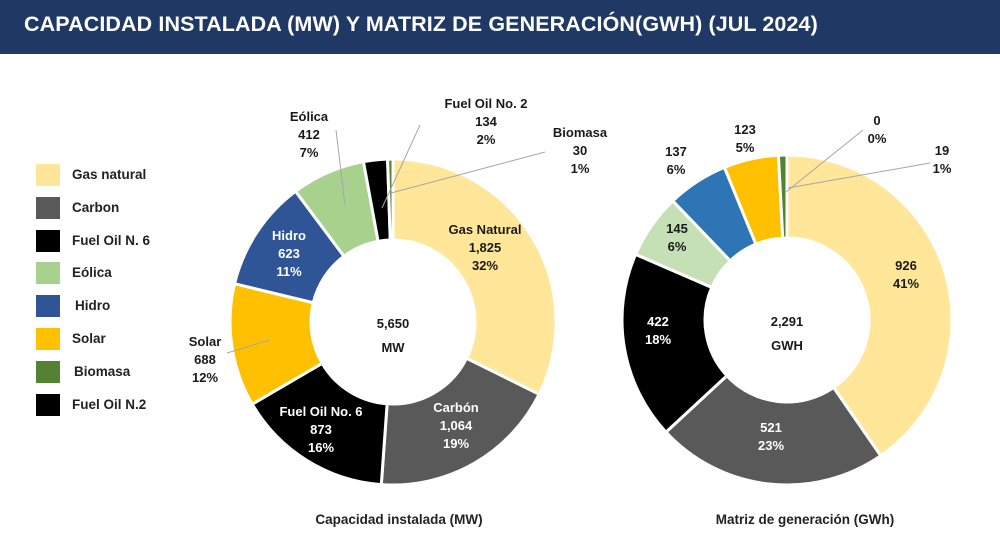 The height and width of the screenshot is (556, 1000). Describe the element at coordinates (658, 339) in the screenshot. I see `donut1-label-slice-422-percent: 18%` at that location.